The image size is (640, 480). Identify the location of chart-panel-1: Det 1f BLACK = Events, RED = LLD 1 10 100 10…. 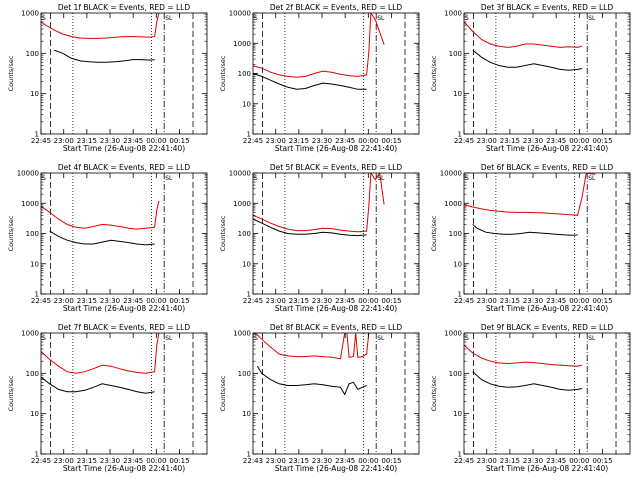
(107, 78).